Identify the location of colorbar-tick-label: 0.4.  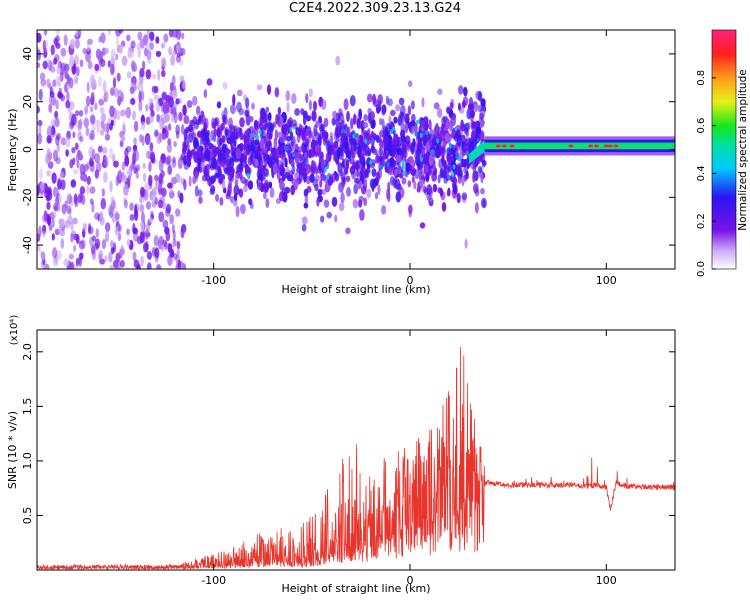
(701, 173).